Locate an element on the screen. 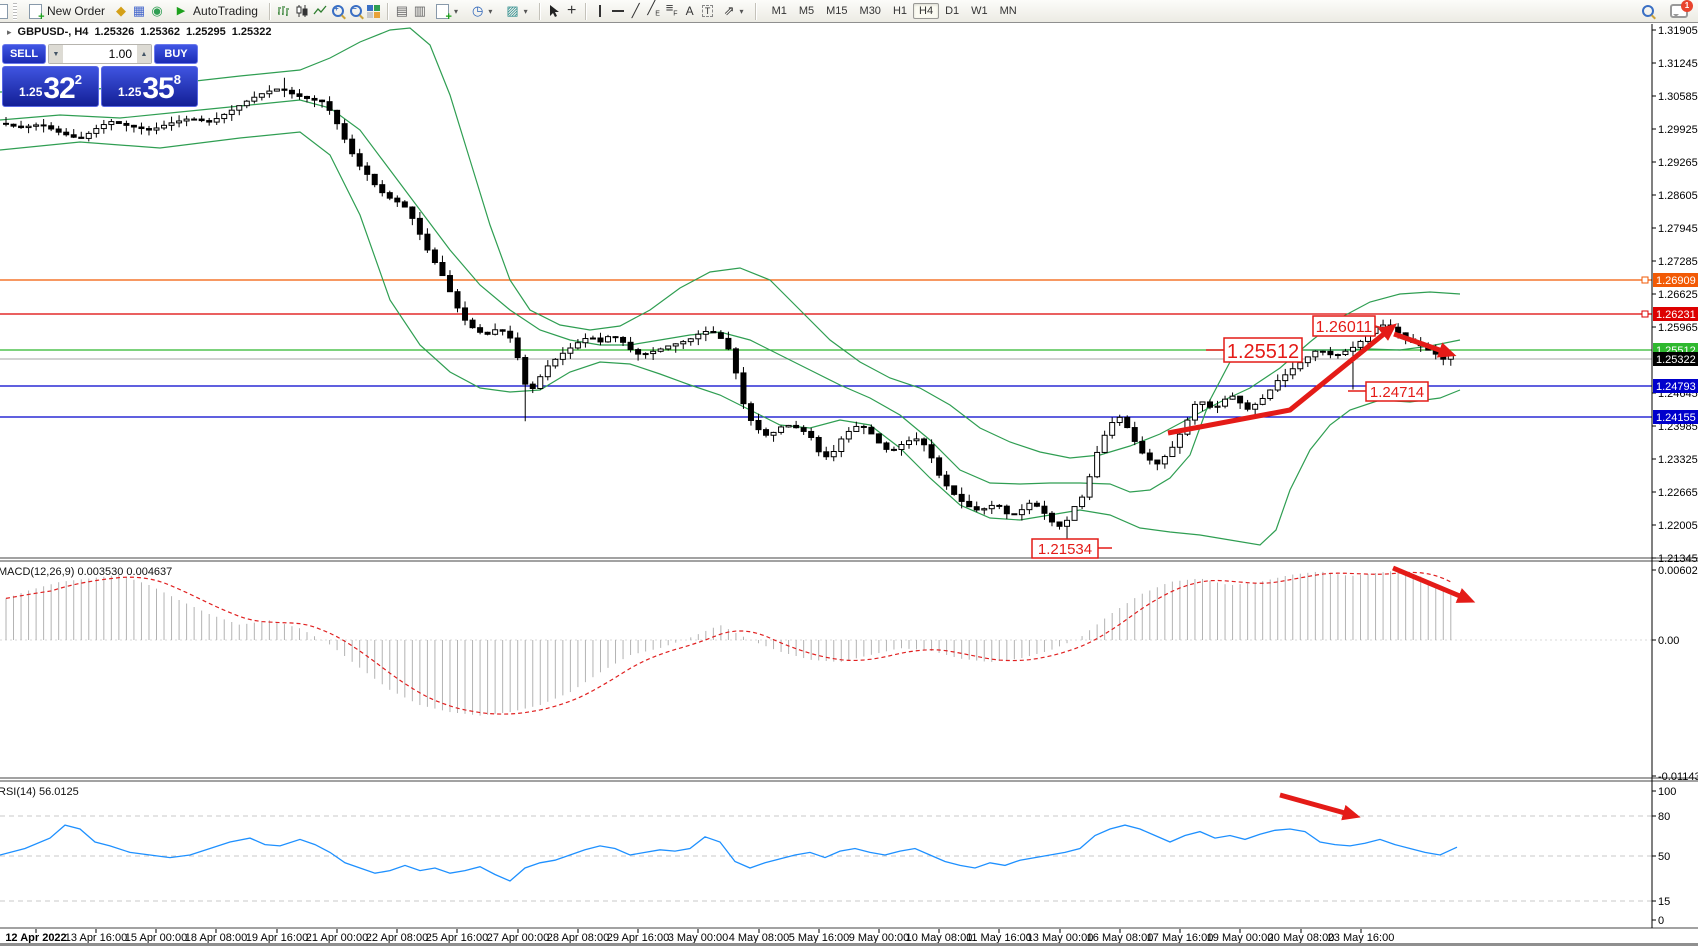 This screenshot has width=1698, height=946. chart-icon-partial is located at coordinates (4, 11).